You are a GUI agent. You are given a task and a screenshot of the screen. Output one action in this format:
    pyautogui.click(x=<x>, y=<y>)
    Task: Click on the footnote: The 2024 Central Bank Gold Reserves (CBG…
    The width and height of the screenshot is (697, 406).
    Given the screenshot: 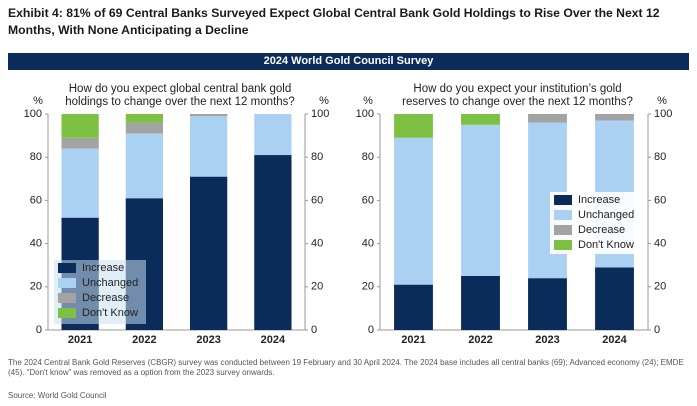 What is the action you would take?
    pyautogui.click(x=346, y=367)
    